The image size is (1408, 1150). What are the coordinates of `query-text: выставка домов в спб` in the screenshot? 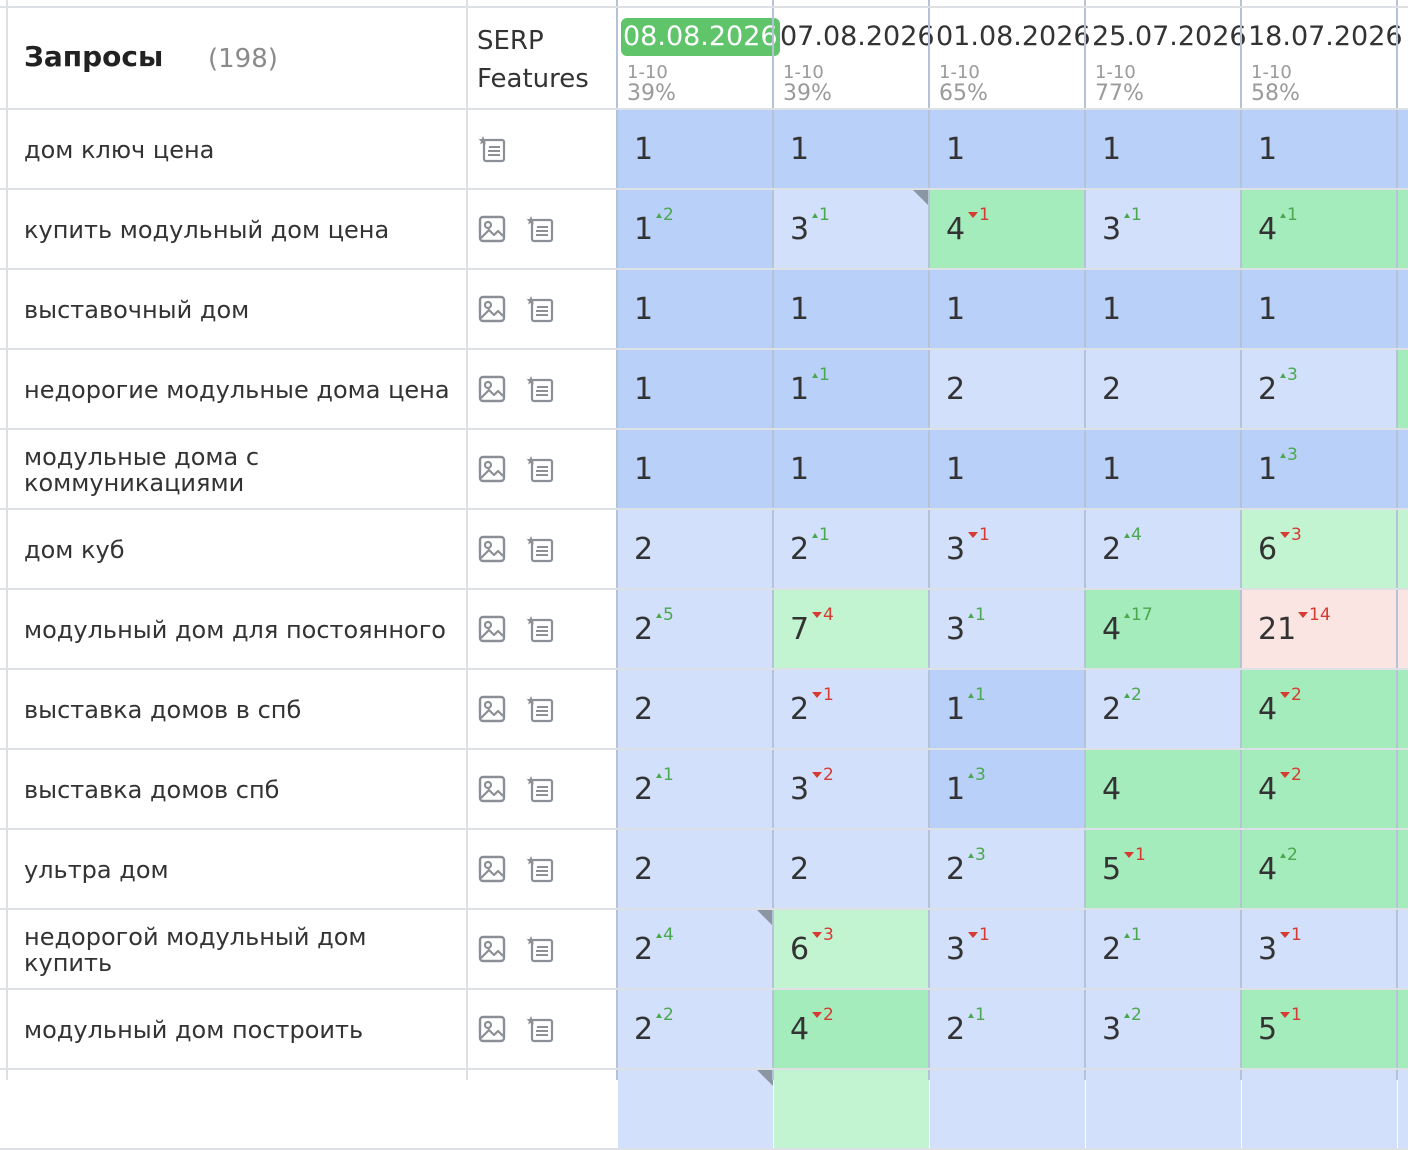 It's located at (163, 710).